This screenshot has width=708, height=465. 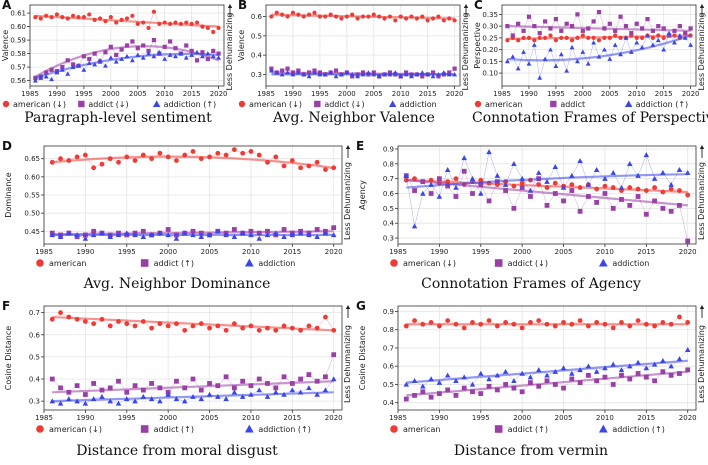 I want to click on series-addiction, so click(x=547, y=368).